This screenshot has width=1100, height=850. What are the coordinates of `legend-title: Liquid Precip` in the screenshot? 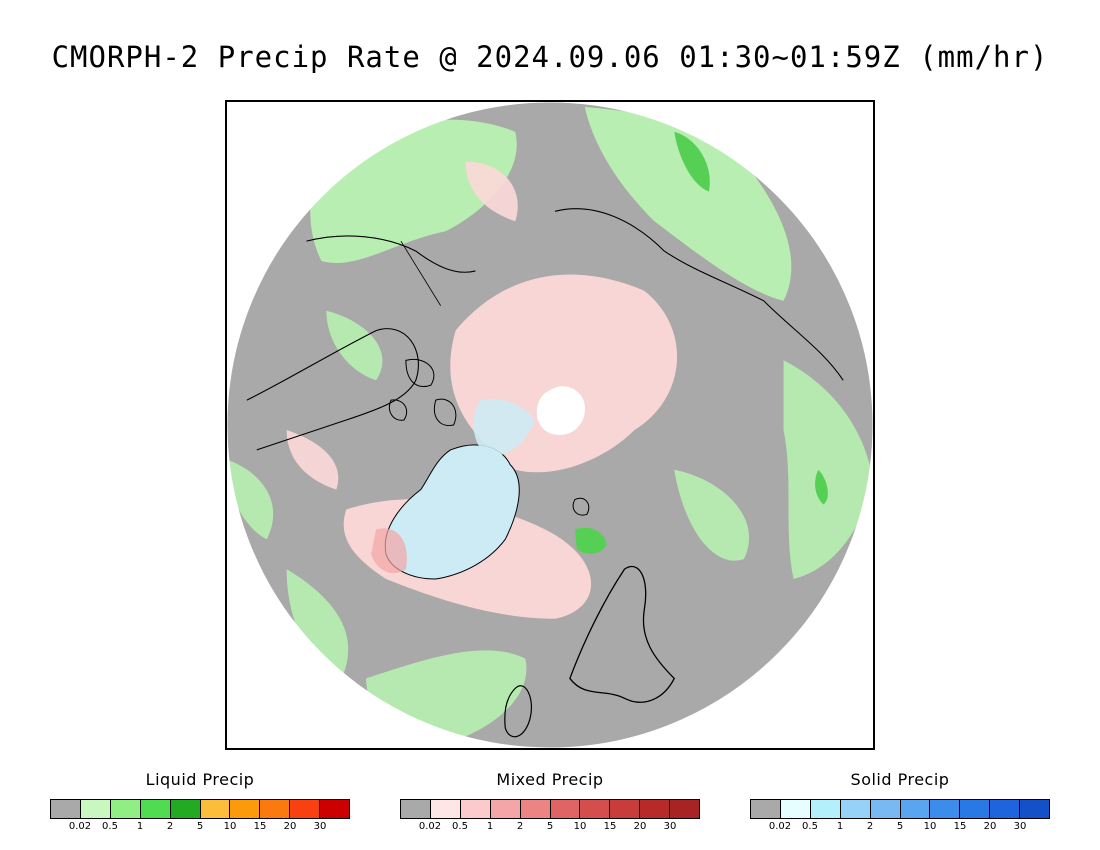 It's located at (200, 779).